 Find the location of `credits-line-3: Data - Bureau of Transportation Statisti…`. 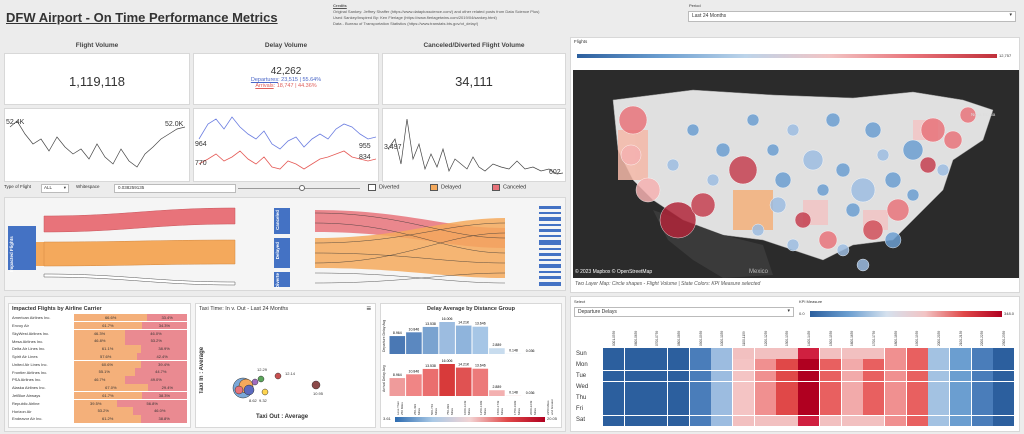

credits-line-3: Data - Bureau of Transportation Statisti… is located at coordinates (406, 23).